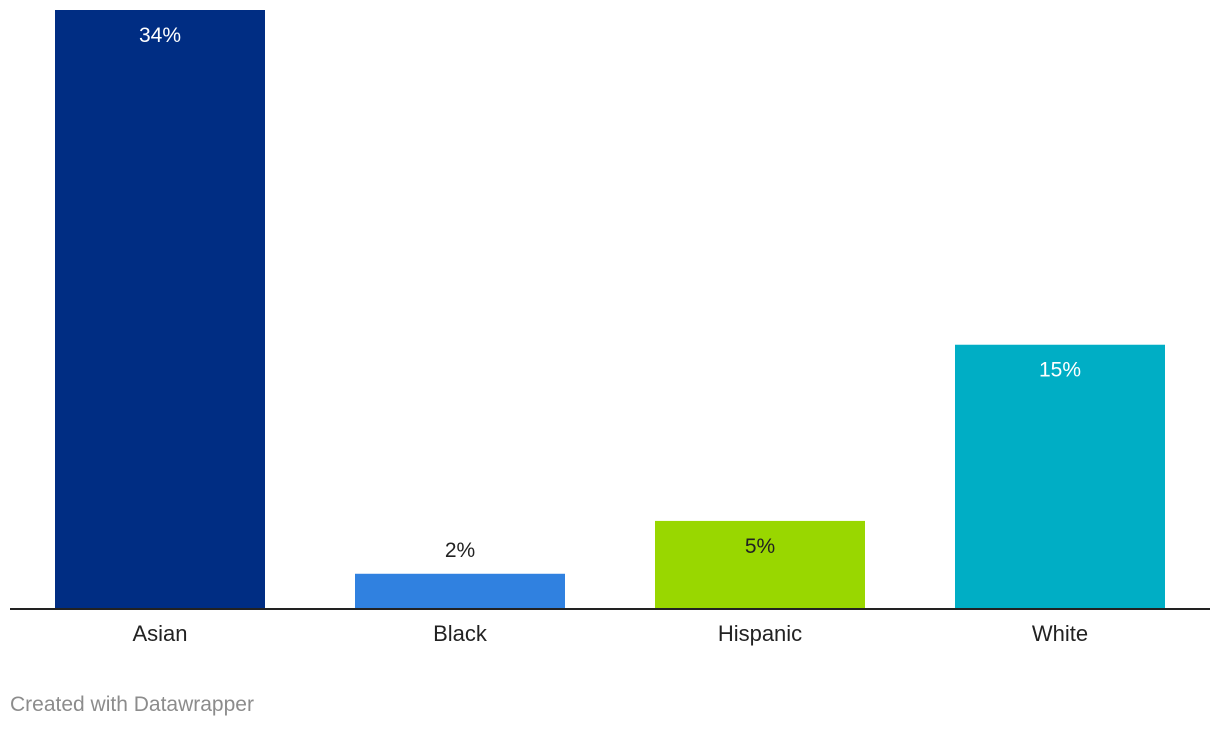 The image size is (1220, 730). What do you see at coordinates (160, 35) in the screenshot?
I see `value-label-asian: 34%` at bounding box center [160, 35].